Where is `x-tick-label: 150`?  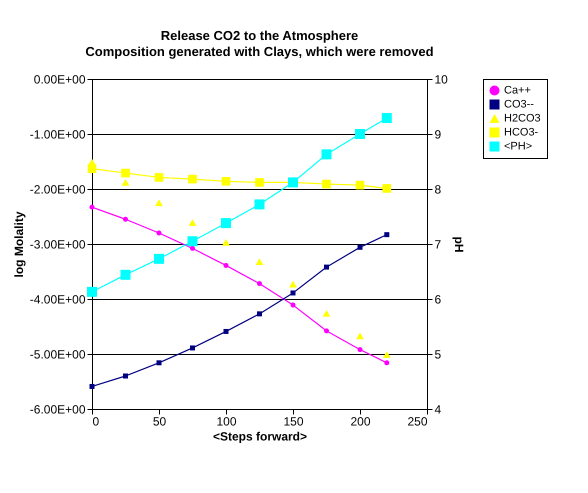 x-tick-label: 150 is located at coordinates (293, 421).